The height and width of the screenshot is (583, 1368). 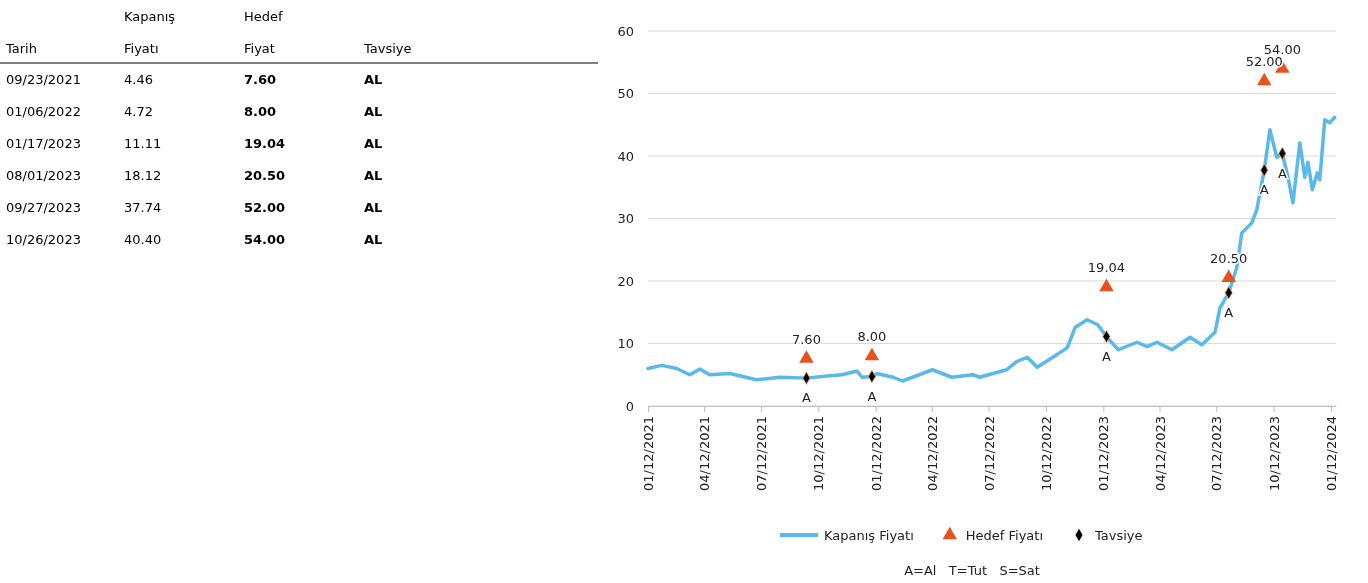 I want to click on x-tick-label: 10/12/2023, so click(x=1274, y=453).